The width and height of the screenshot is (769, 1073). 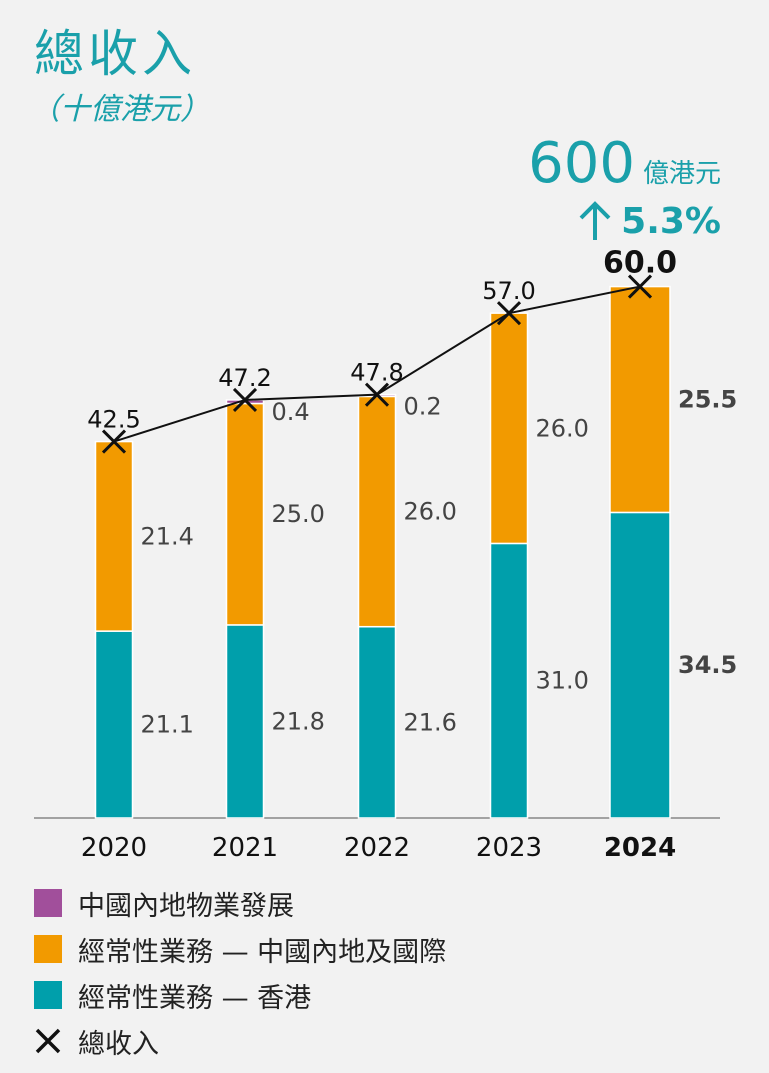 I want to click on legend-item: 經常性業務 — 香港, so click(x=240, y=995).